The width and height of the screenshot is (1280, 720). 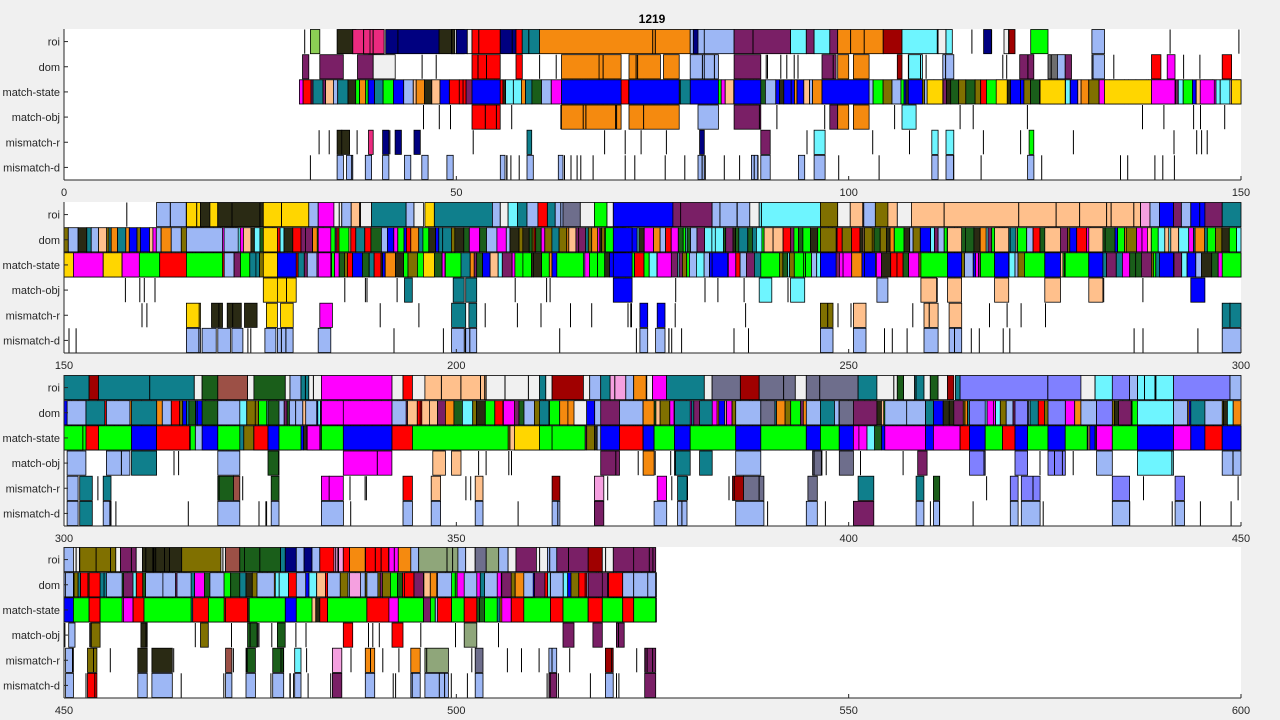 What do you see at coordinates (1241, 711) in the screenshot?
I see `x-tick-label: 600` at bounding box center [1241, 711].